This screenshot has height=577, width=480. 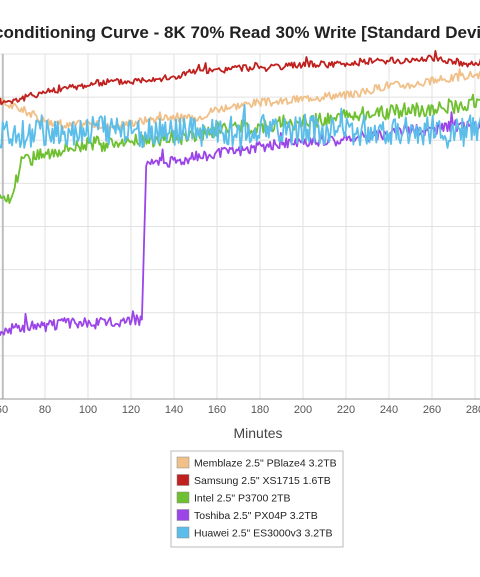 What do you see at coordinates (242, 499) in the screenshot?
I see `legend-label: Intel 2.5" P3700 2TB` at bounding box center [242, 499].